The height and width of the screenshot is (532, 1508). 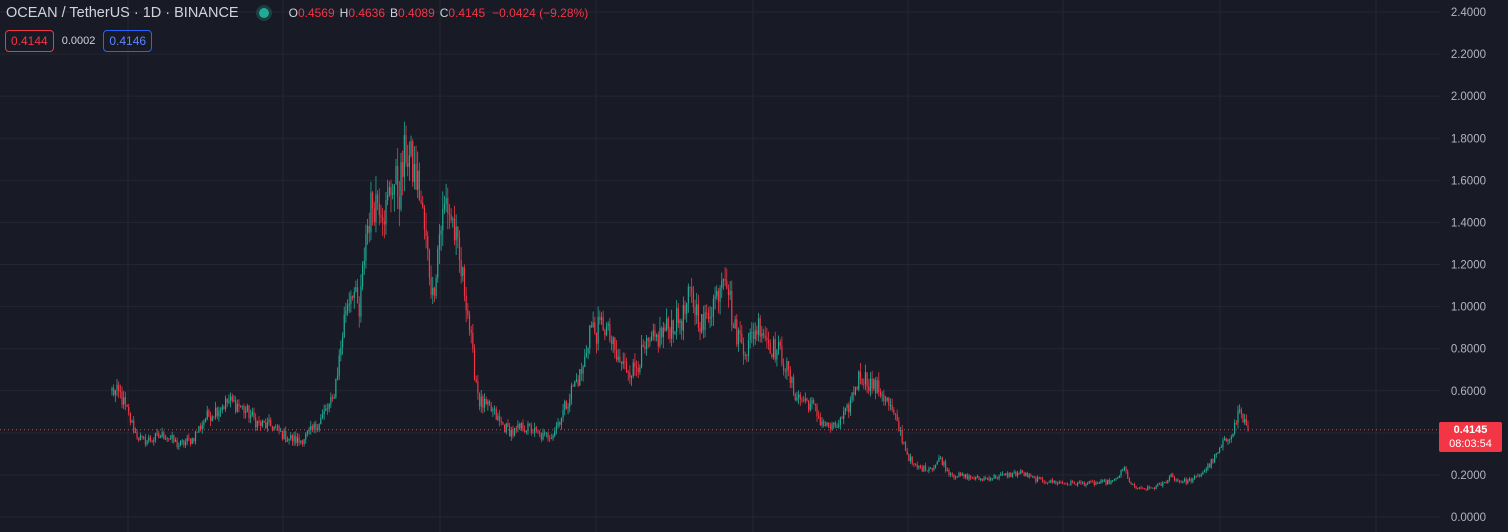 I want to click on symbol-title: OCEAN / TetherUS · 1D · BINANCE, so click(x=122, y=13).